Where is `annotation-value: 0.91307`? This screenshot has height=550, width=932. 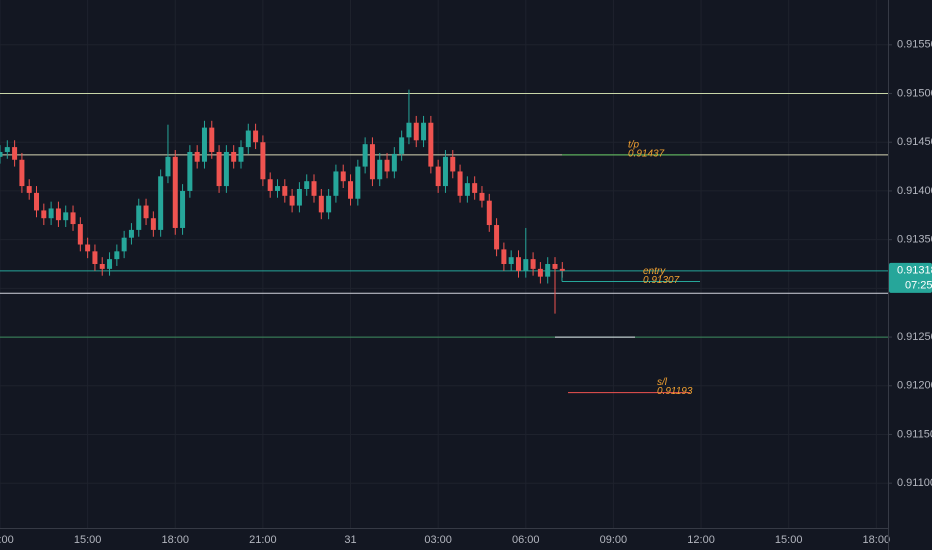
annotation-value: 0.91307 is located at coordinates (661, 280).